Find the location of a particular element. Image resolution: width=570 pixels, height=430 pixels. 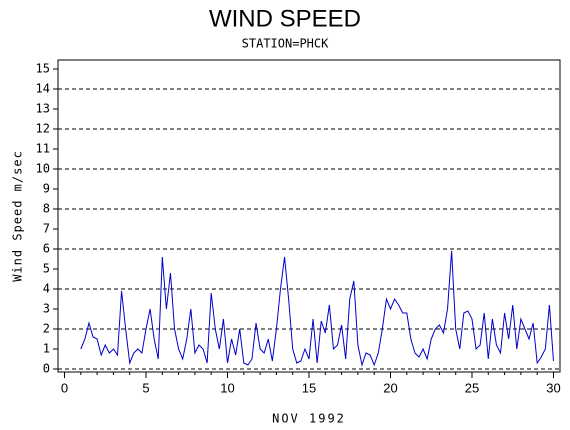

x-axis-title: NOV 1992 is located at coordinates (309, 419).